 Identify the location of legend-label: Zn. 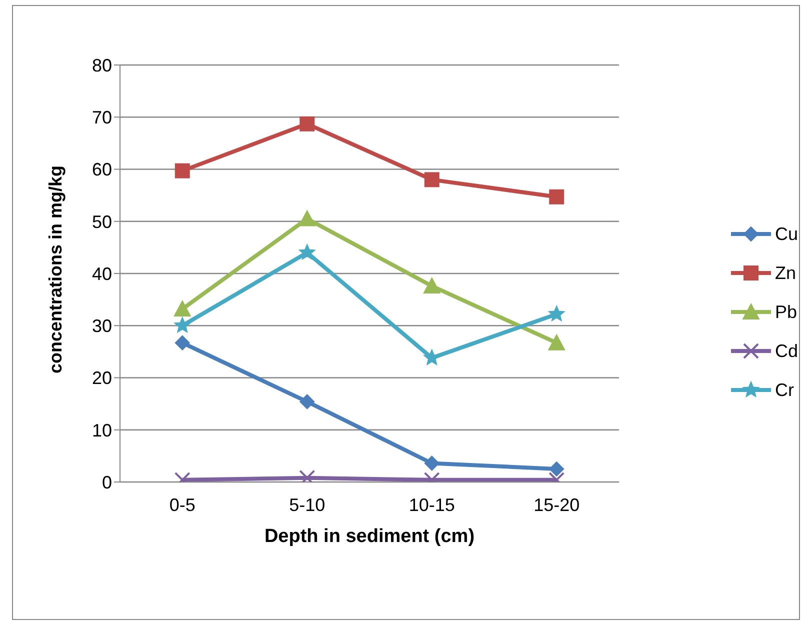
(785, 273).